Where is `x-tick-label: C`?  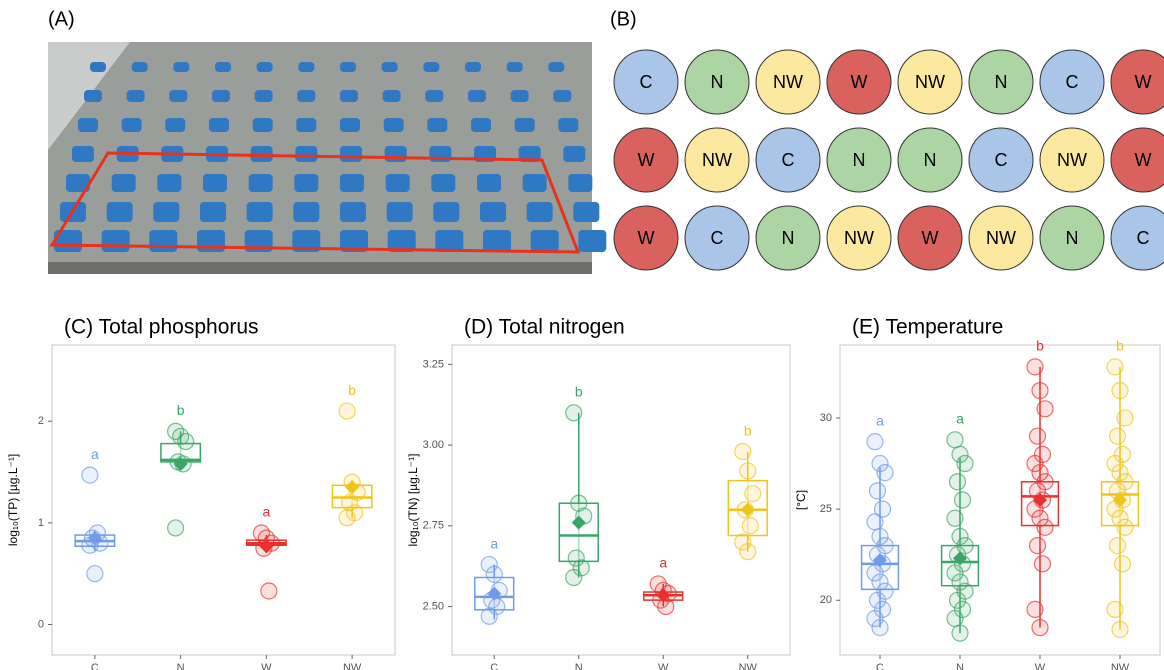 x-tick-label: C is located at coordinates (880, 666).